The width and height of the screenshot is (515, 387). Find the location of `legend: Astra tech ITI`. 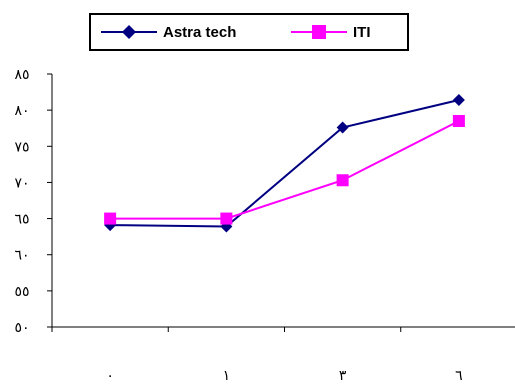

legend: Astra tech ITI is located at coordinates (249, 32).